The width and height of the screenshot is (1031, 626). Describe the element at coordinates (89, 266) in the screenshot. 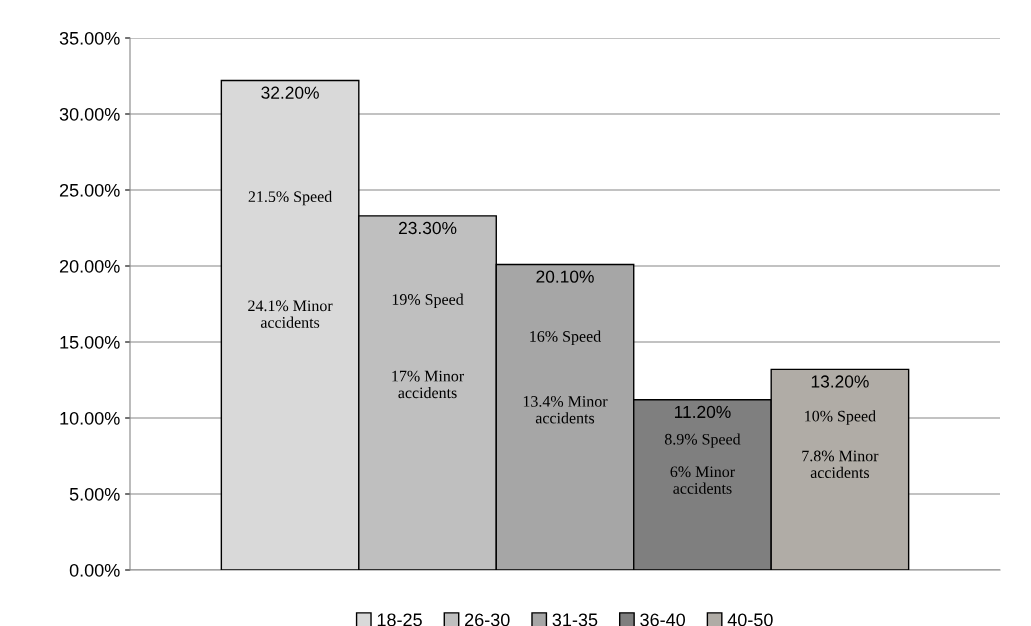

I see `y-tick-label: 20.00%` at that location.